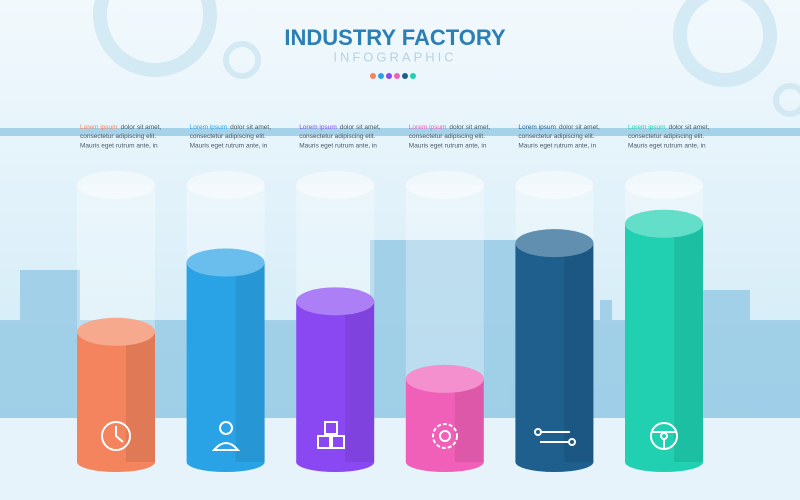 The image size is (800, 500). Describe the element at coordinates (394, 56) in the screenshot. I see `subtitle: INFOGRAPHIC` at that location.